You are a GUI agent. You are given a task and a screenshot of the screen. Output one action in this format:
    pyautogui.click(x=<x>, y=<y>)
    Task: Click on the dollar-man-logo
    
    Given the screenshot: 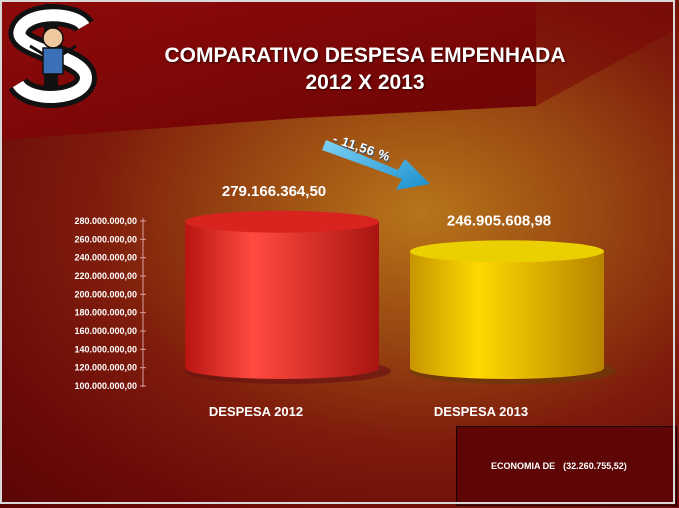 What is the action you would take?
    pyautogui.click(x=52, y=56)
    